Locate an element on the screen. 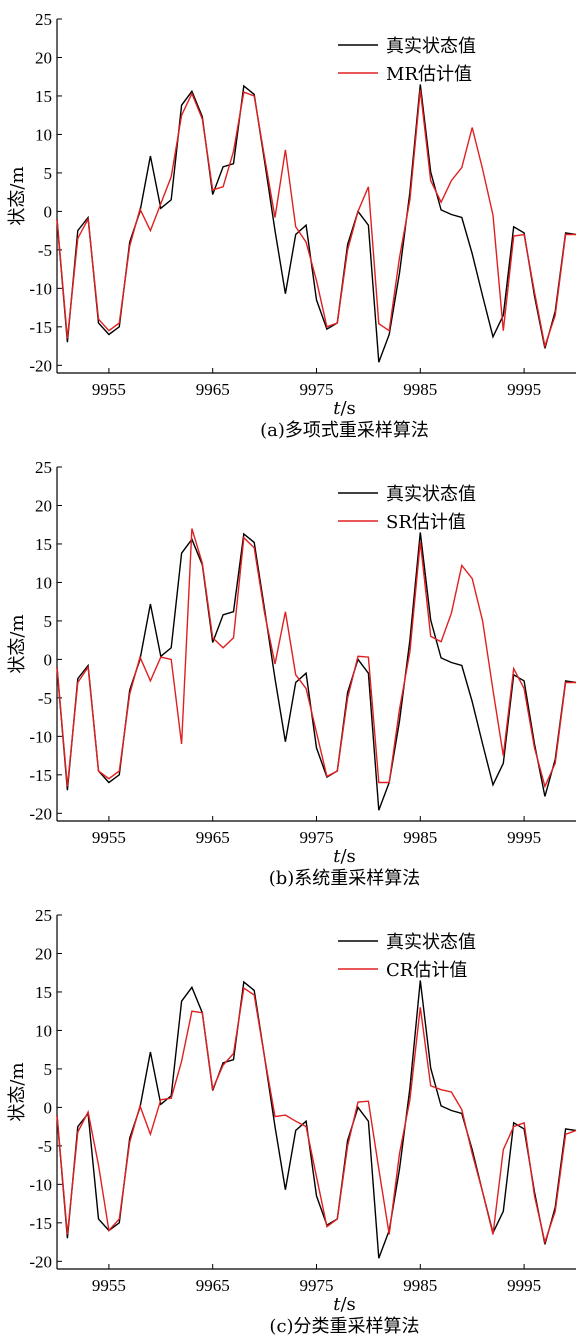 The width and height of the screenshot is (580, 1343). legend-label: MR估计值 is located at coordinates (429, 74).